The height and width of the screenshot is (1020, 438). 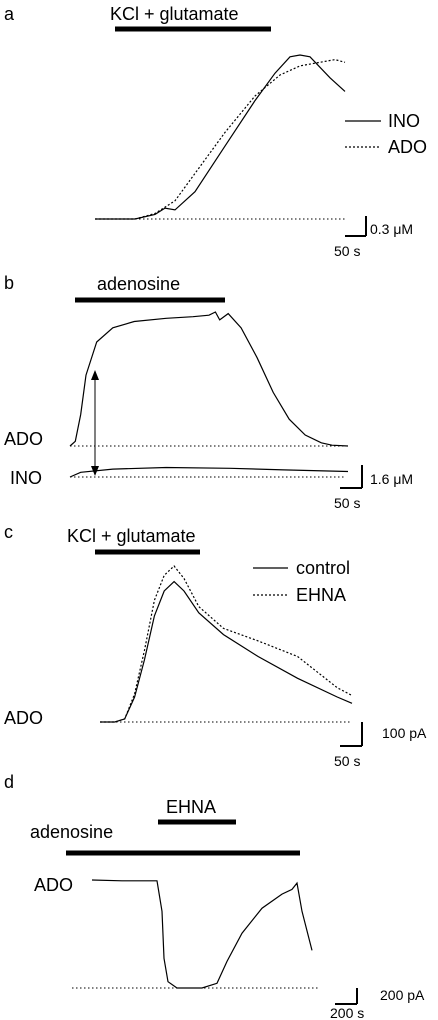 What do you see at coordinates (209, 379) in the screenshot?
I see `panel-b-trace-ado` at bounding box center [209, 379].